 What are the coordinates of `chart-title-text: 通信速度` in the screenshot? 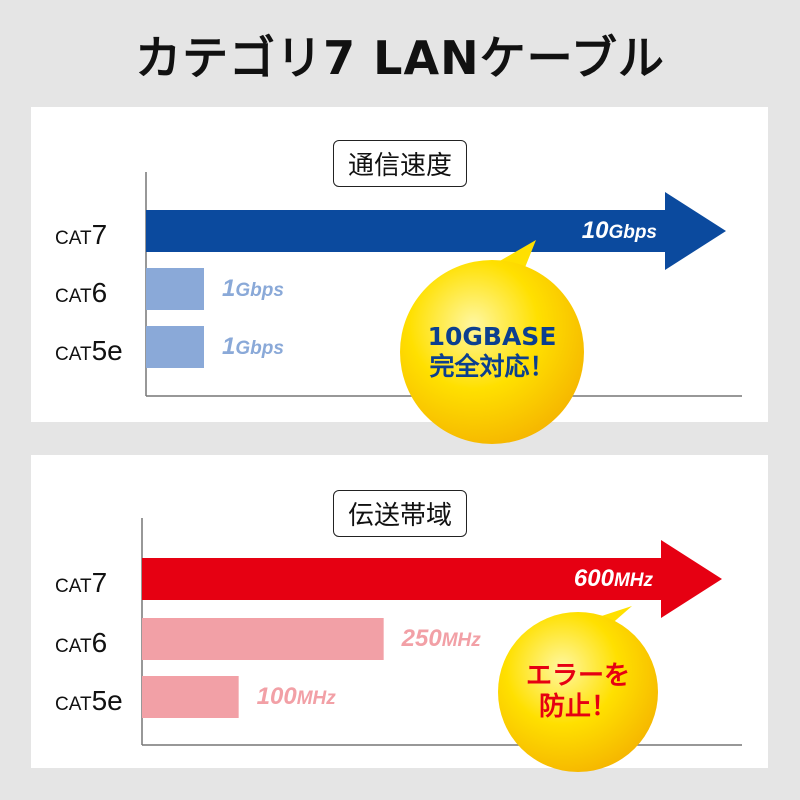 It's located at (400, 166).